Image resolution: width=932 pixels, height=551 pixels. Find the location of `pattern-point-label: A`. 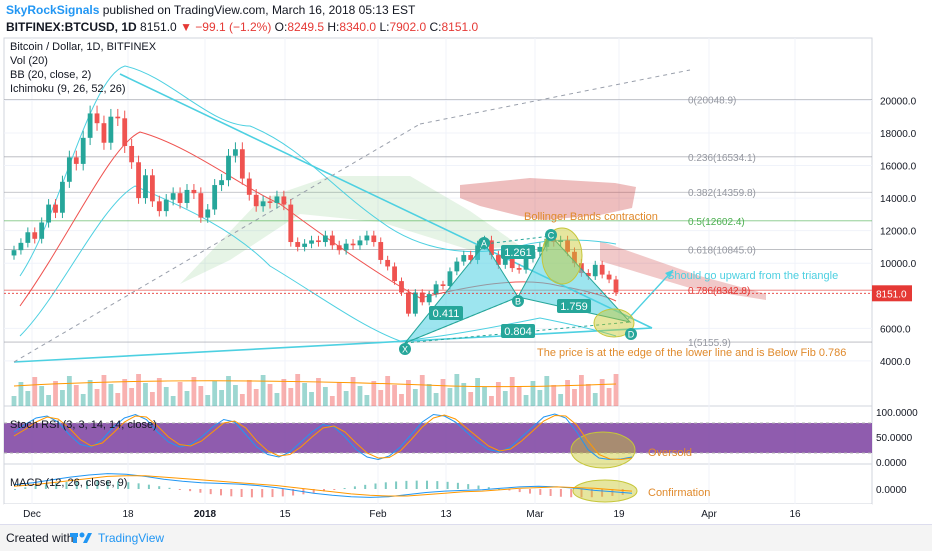

pattern-point-label: A is located at coordinates (484, 244).